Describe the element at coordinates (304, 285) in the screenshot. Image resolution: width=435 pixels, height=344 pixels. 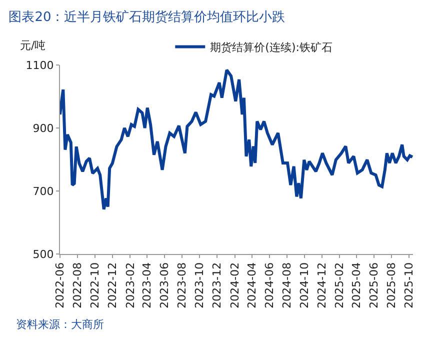
I see `x-tick-label: 2024-10` at that location.